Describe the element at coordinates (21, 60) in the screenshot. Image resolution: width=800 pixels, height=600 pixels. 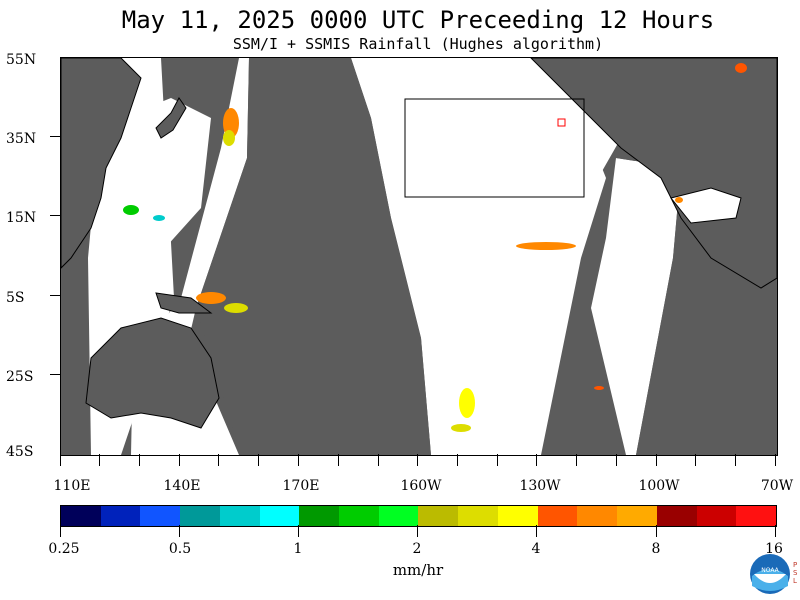
I see `y-label-55n: 55N` at that location.